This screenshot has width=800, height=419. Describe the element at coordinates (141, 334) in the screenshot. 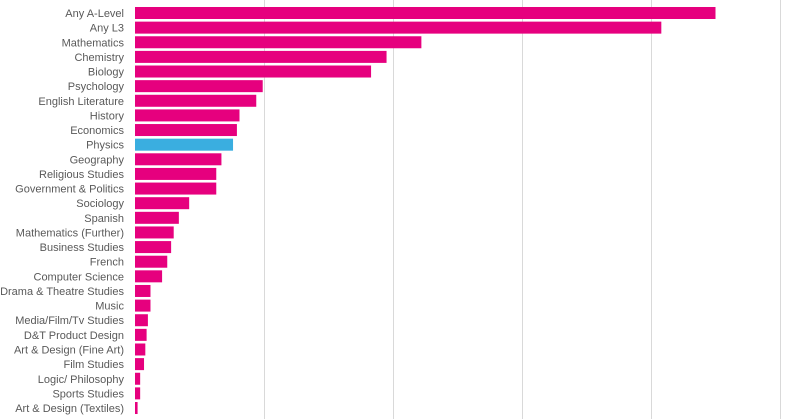

I see `bar-d-t-product-design` at that location.